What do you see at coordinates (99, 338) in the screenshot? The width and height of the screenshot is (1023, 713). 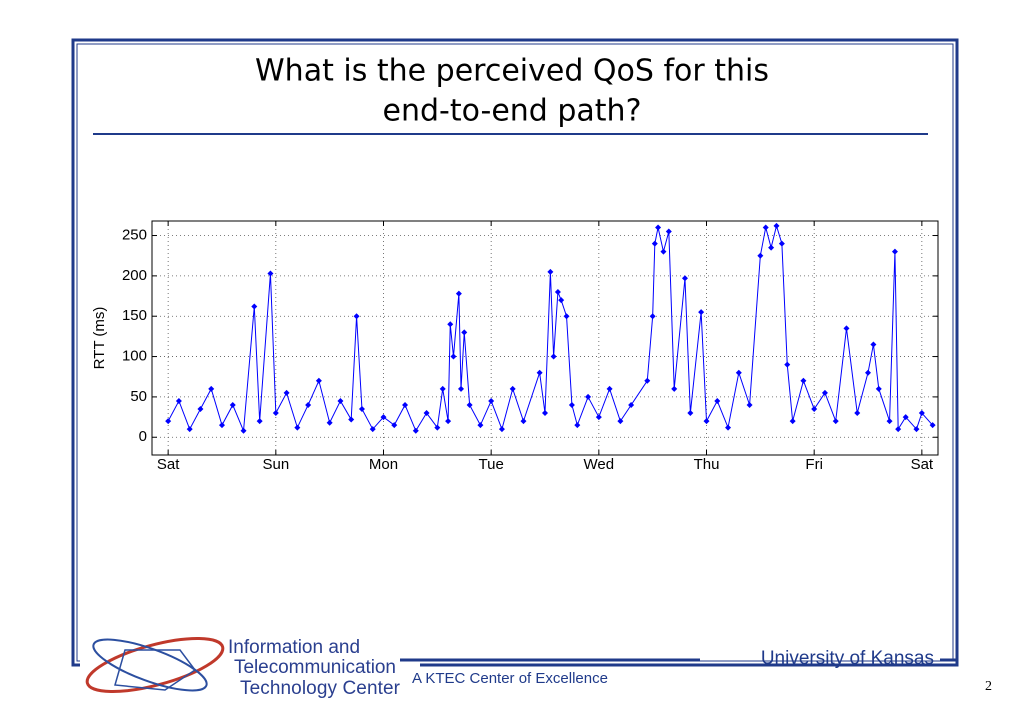 I see `y-axis-label: RTT (ms)` at bounding box center [99, 338].